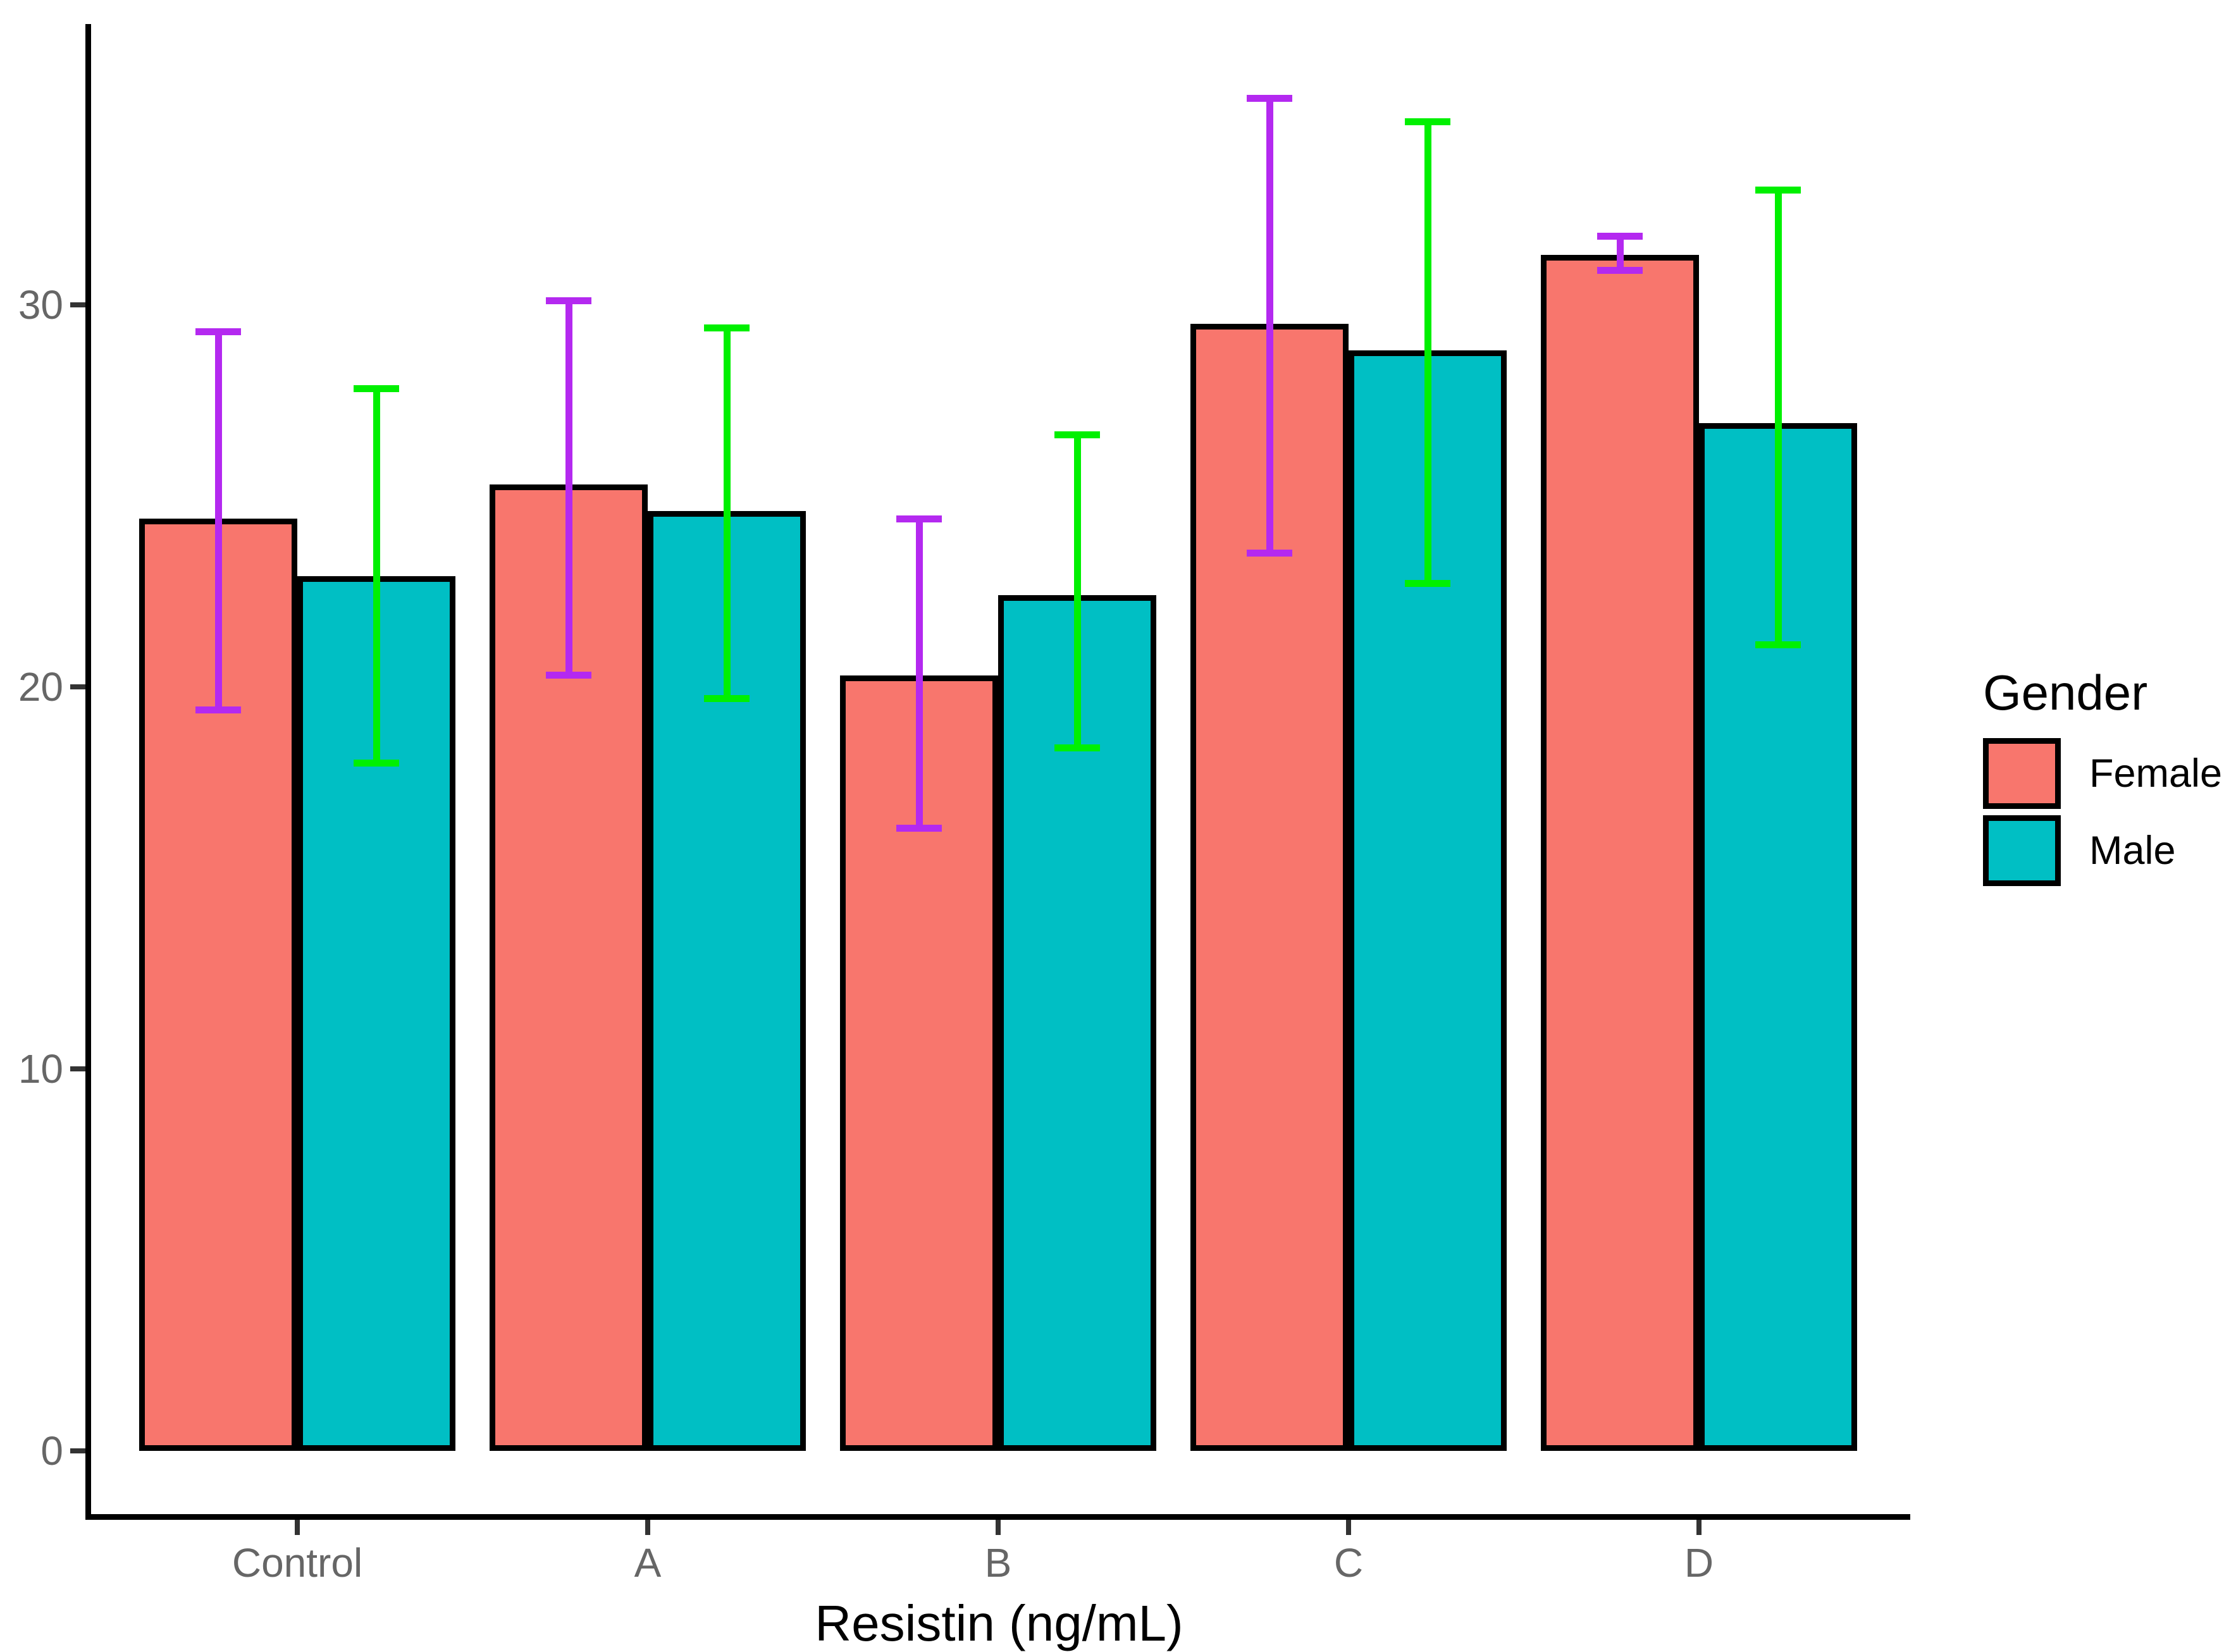  I want to click on errorbar-female-c-cap-bottom, so click(1269, 554).